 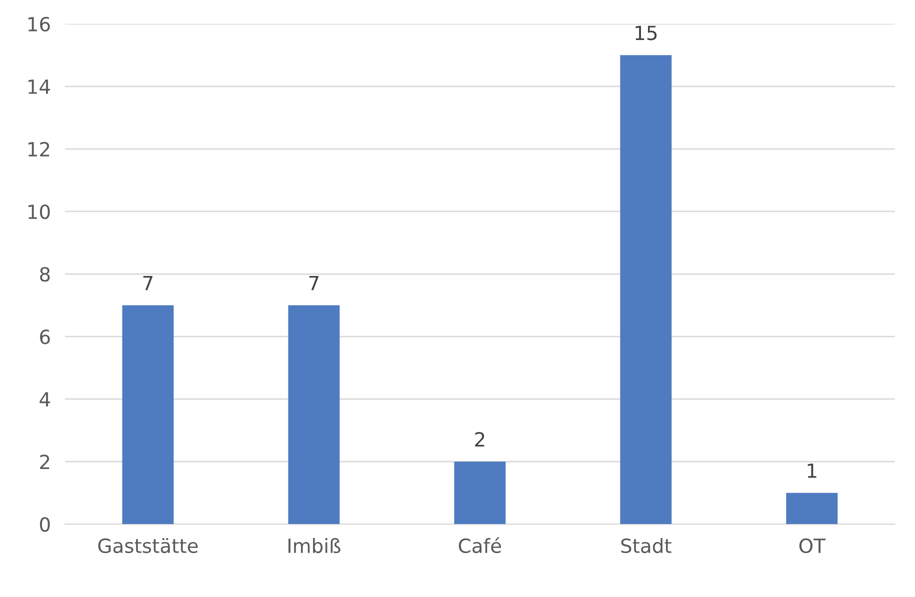 What do you see at coordinates (39, 212) in the screenshot?
I see `y-tick-label: 10` at bounding box center [39, 212].